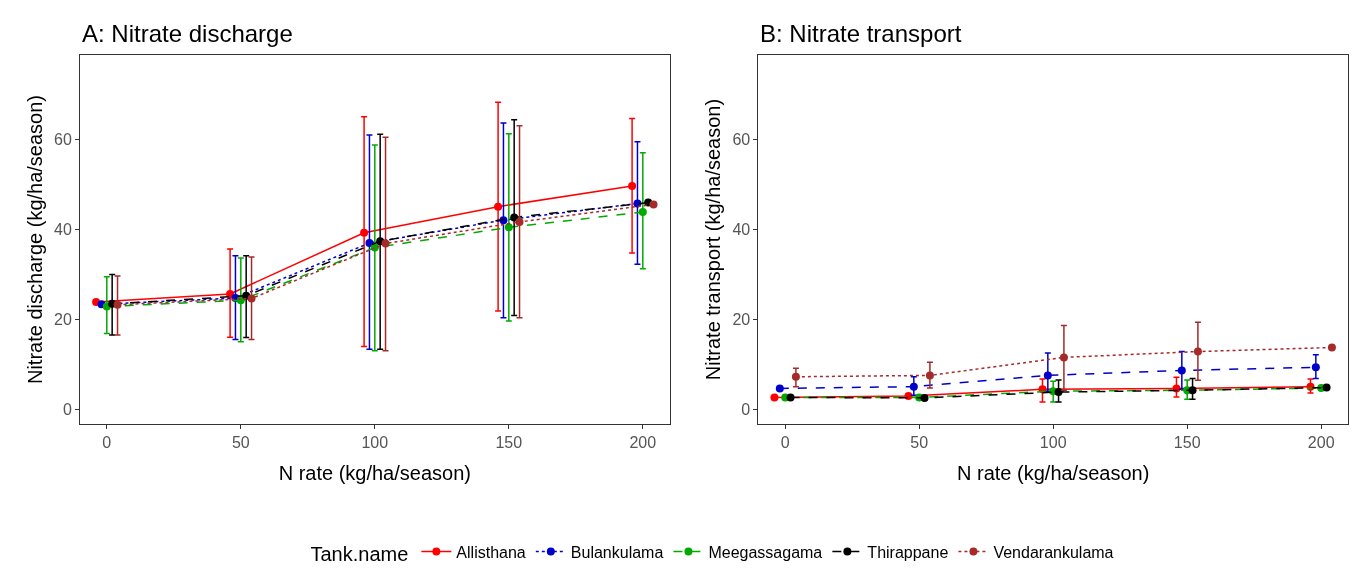 The height and width of the screenshot is (583, 1368). I want to click on legend-label: Vendarankulama, so click(1053, 552).